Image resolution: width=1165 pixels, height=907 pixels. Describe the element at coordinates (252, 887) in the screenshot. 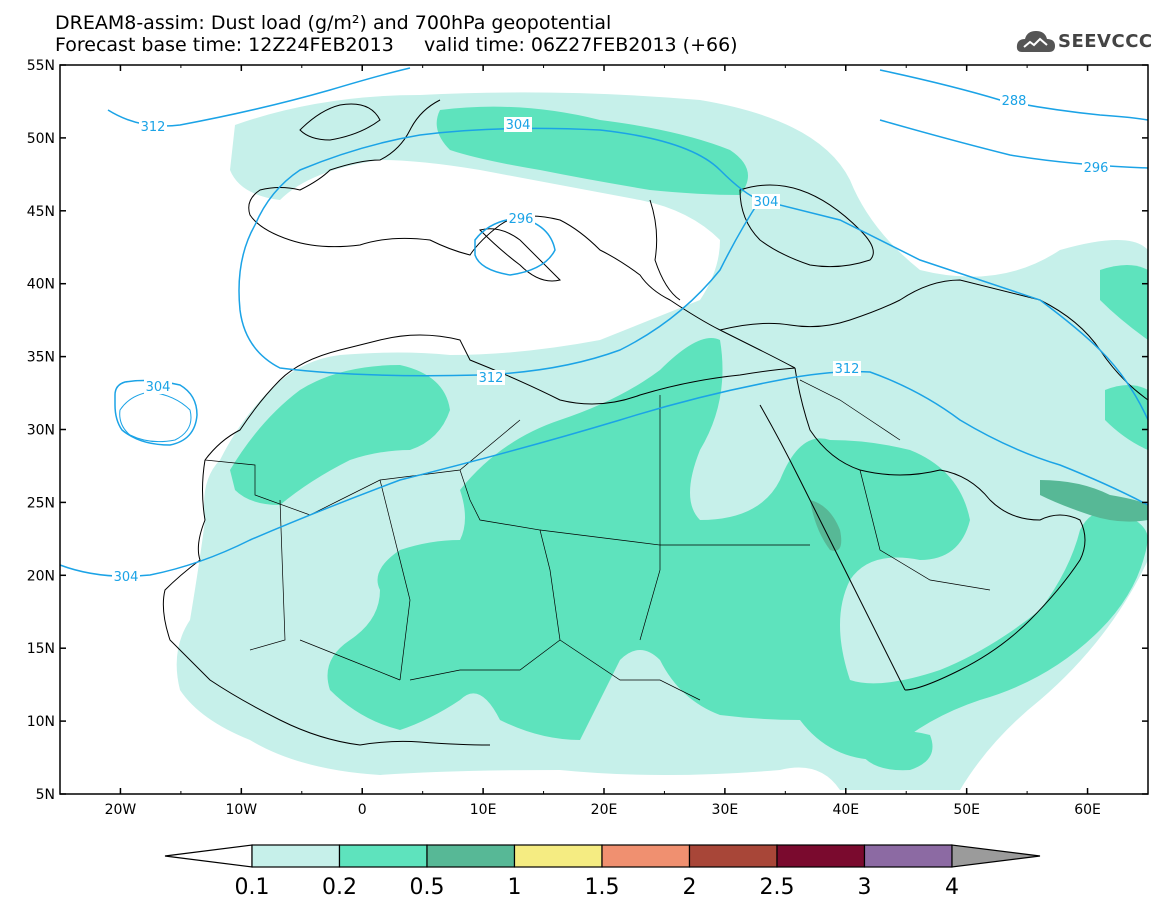

I see `colorbar-label: 0.1` at that location.